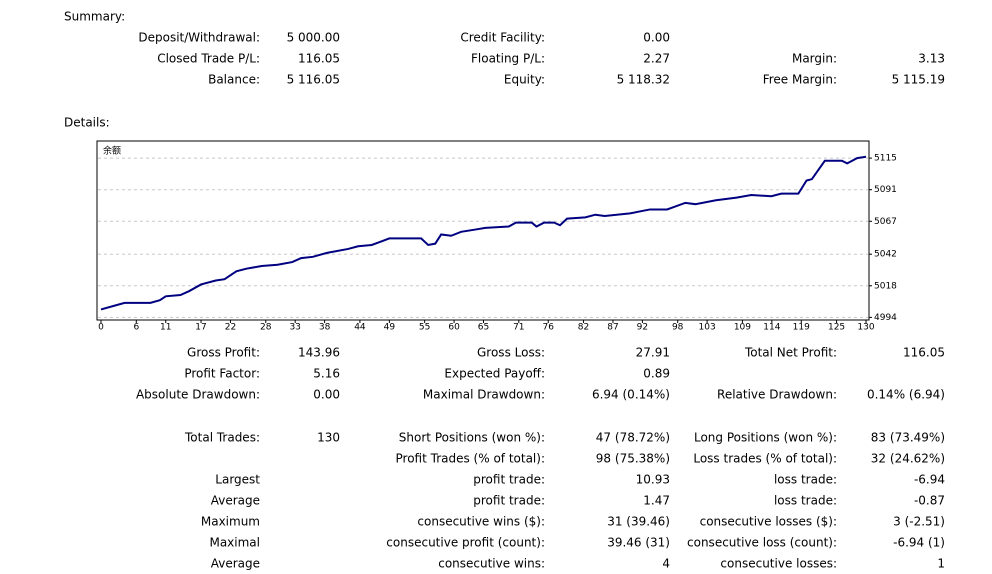  What do you see at coordinates (199, 38) in the screenshot?
I see `field-label: Deposit/Withdrawal:` at bounding box center [199, 38].